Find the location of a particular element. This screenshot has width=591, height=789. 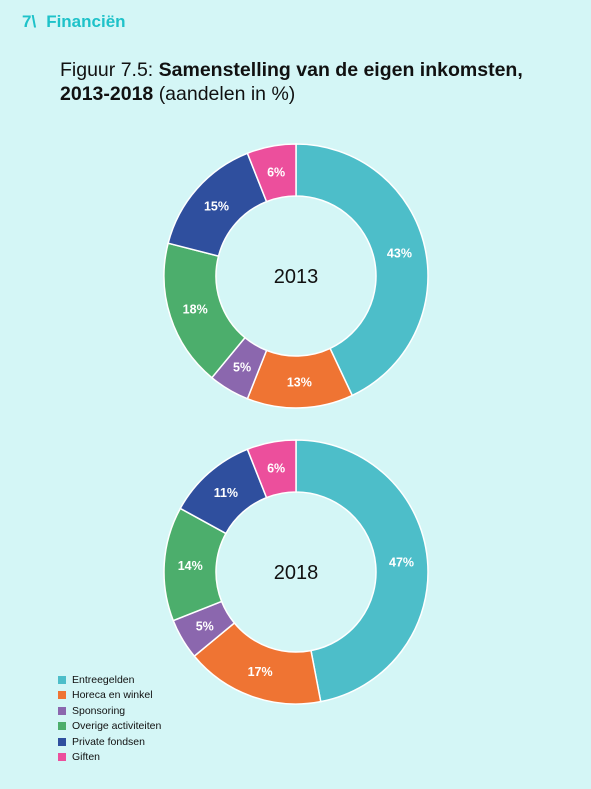

legend-item: Horeca en winkel is located at coordinates (109, 696).